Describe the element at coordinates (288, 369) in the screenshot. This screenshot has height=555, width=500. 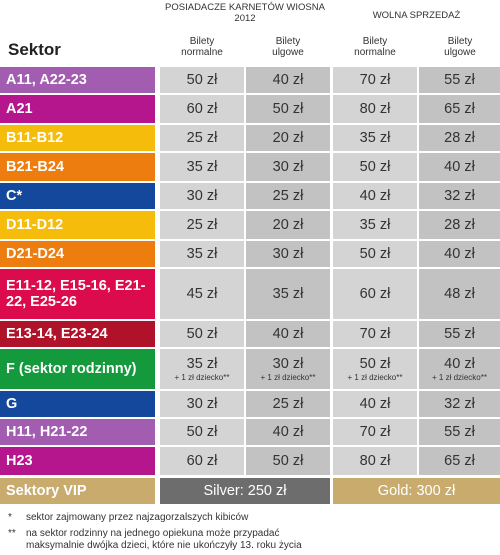
I see `price-cell-reduced-season: 30 zł + 1 zł dziecko**` at that location.